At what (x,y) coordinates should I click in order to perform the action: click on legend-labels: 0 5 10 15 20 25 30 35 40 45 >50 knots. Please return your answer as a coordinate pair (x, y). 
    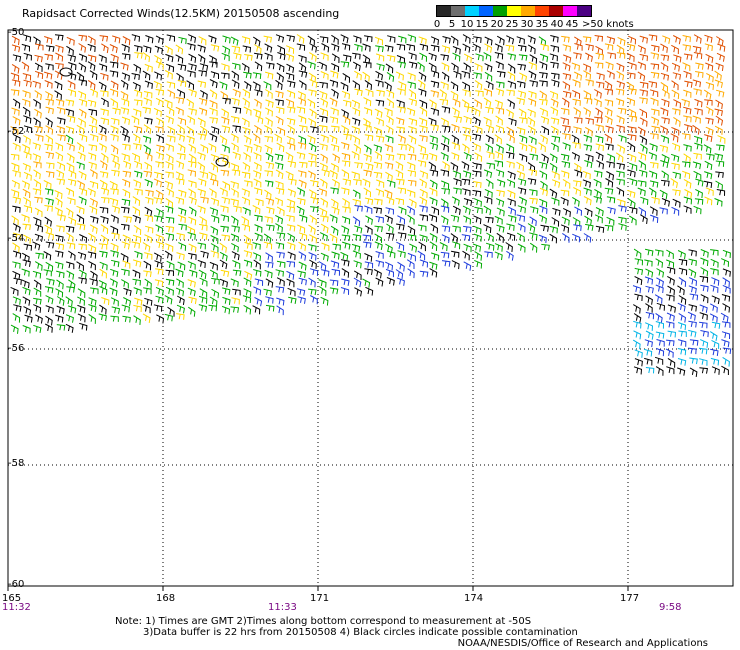
    Looking at the image, I should click on (534, 25).